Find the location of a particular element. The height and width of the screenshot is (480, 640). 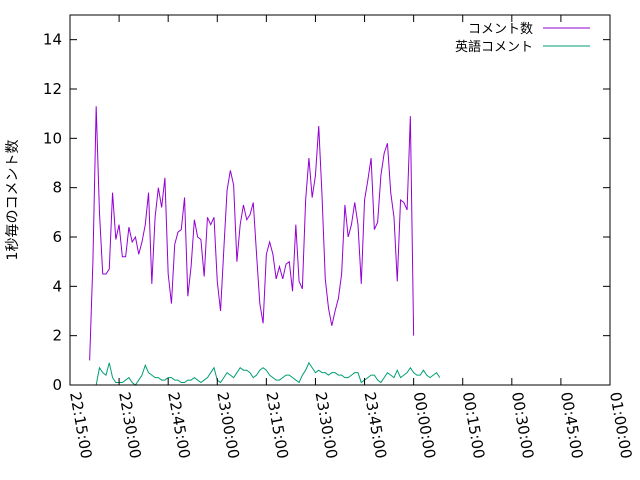

legend-label-english-comments: 英語コメント is located at coordinates (494, 47).